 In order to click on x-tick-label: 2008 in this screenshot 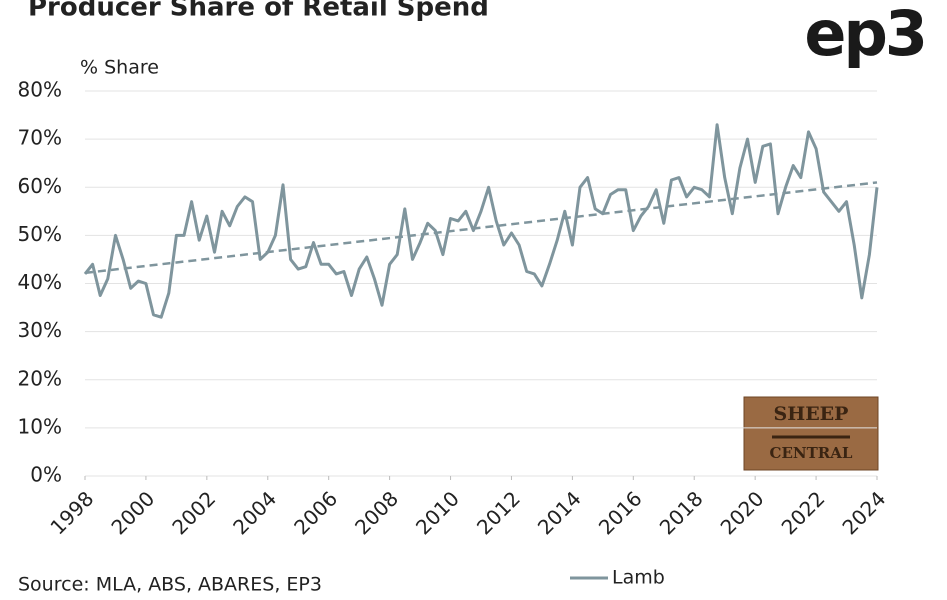, I will do `click(376, 512)`.